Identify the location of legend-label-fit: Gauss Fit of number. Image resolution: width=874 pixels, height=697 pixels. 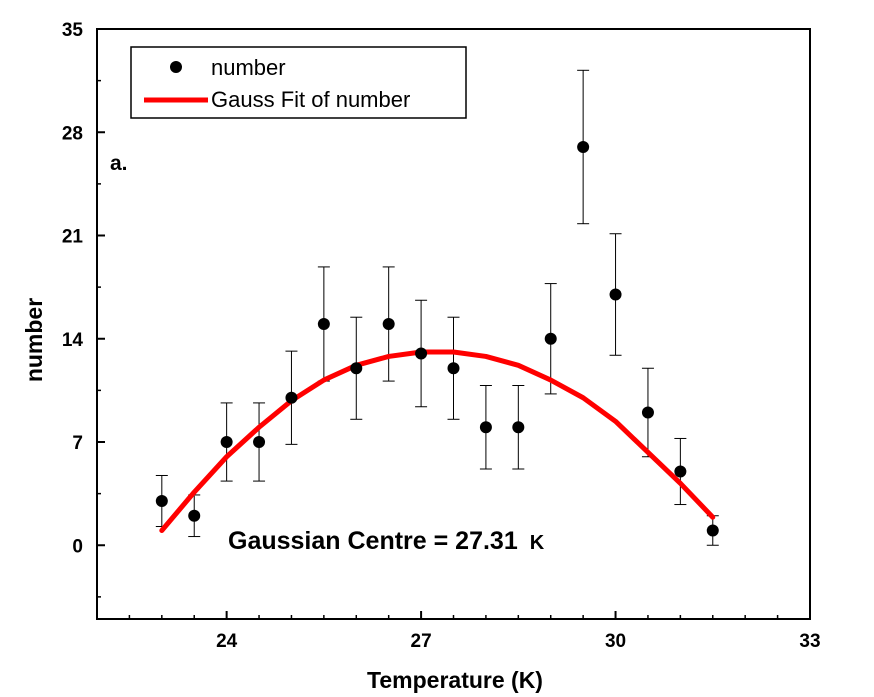
(310, 99).